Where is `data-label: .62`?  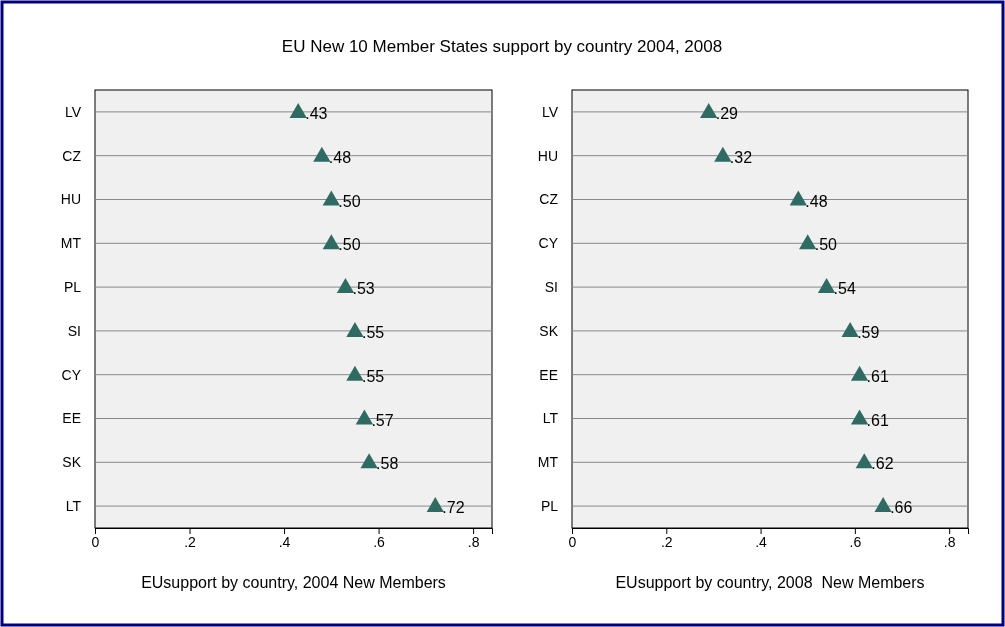
data-label: .62 is located at coordinates (882, 464).